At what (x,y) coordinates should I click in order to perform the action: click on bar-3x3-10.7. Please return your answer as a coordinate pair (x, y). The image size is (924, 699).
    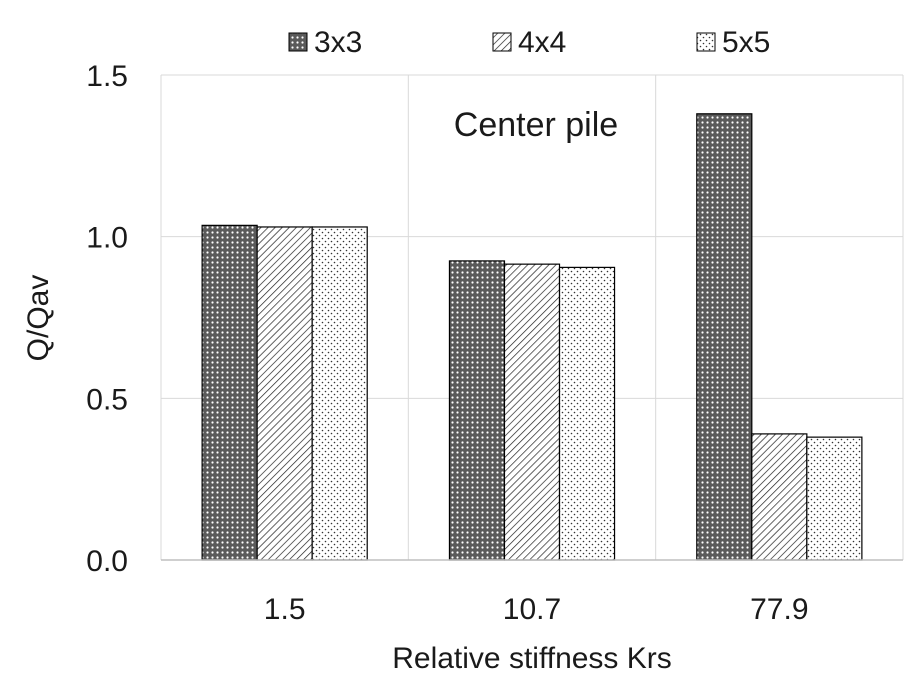
    Looking at the image, I should click on (477, 410).